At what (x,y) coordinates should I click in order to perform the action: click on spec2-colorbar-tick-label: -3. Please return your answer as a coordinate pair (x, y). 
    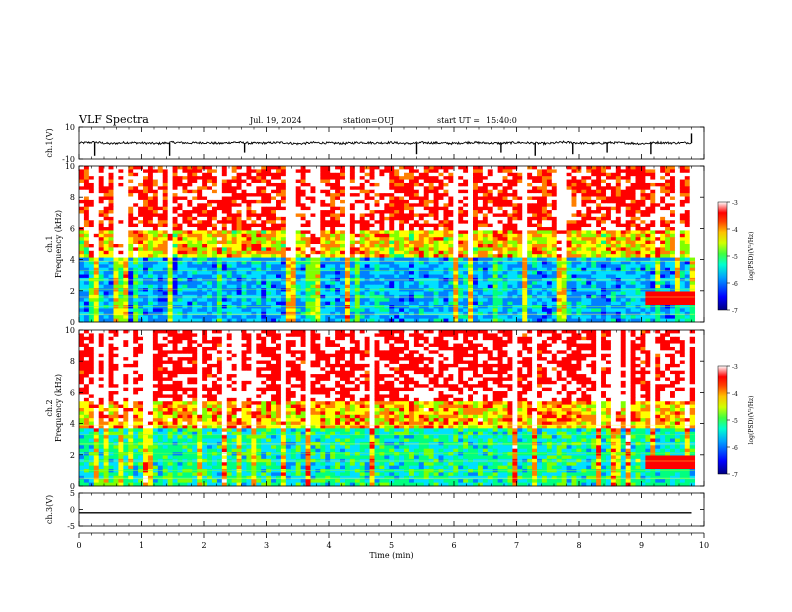
    Looking at the image, I should click on (735, 367).